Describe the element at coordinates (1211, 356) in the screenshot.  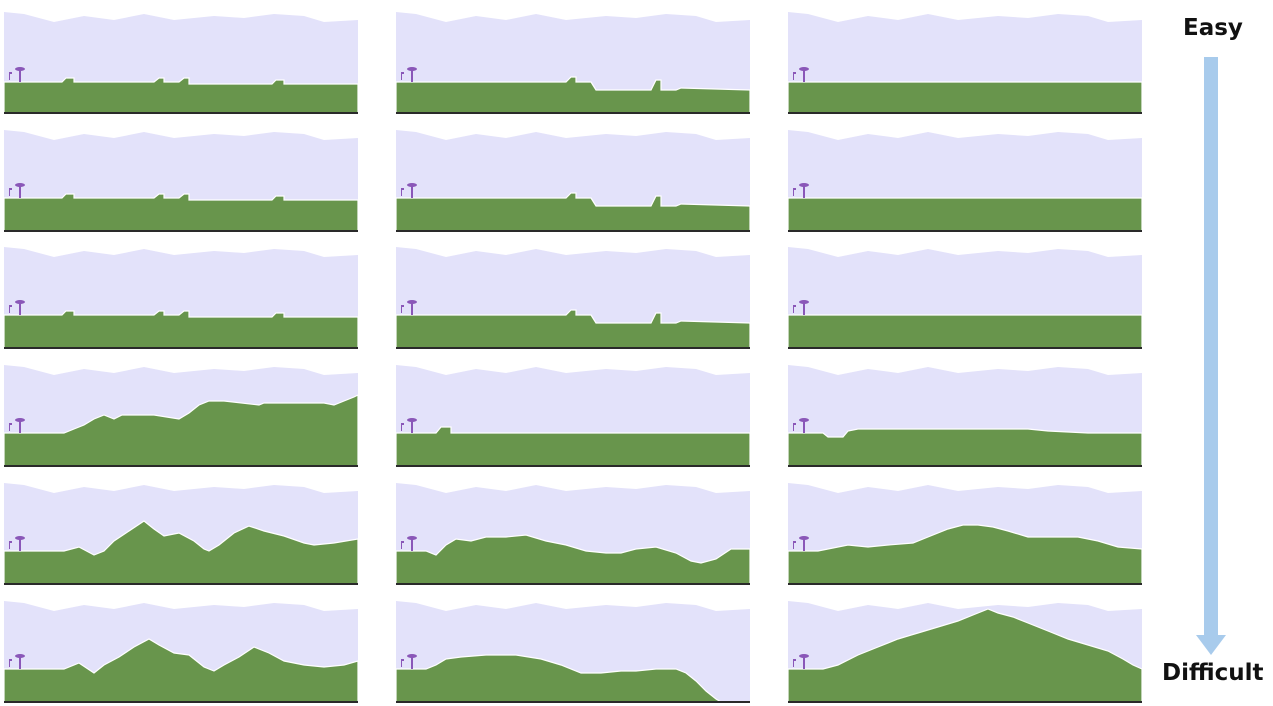
I see `difficulty-arrow-icon` at that location.